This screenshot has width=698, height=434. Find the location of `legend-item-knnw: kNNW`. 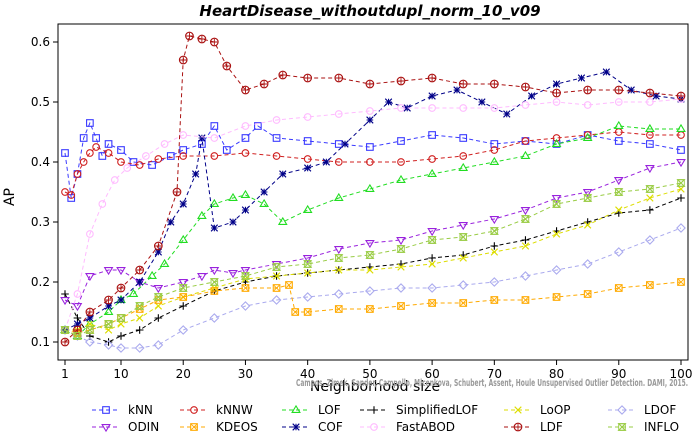

legend-item-knnw: kNNW is located at coordinates (216, 410).